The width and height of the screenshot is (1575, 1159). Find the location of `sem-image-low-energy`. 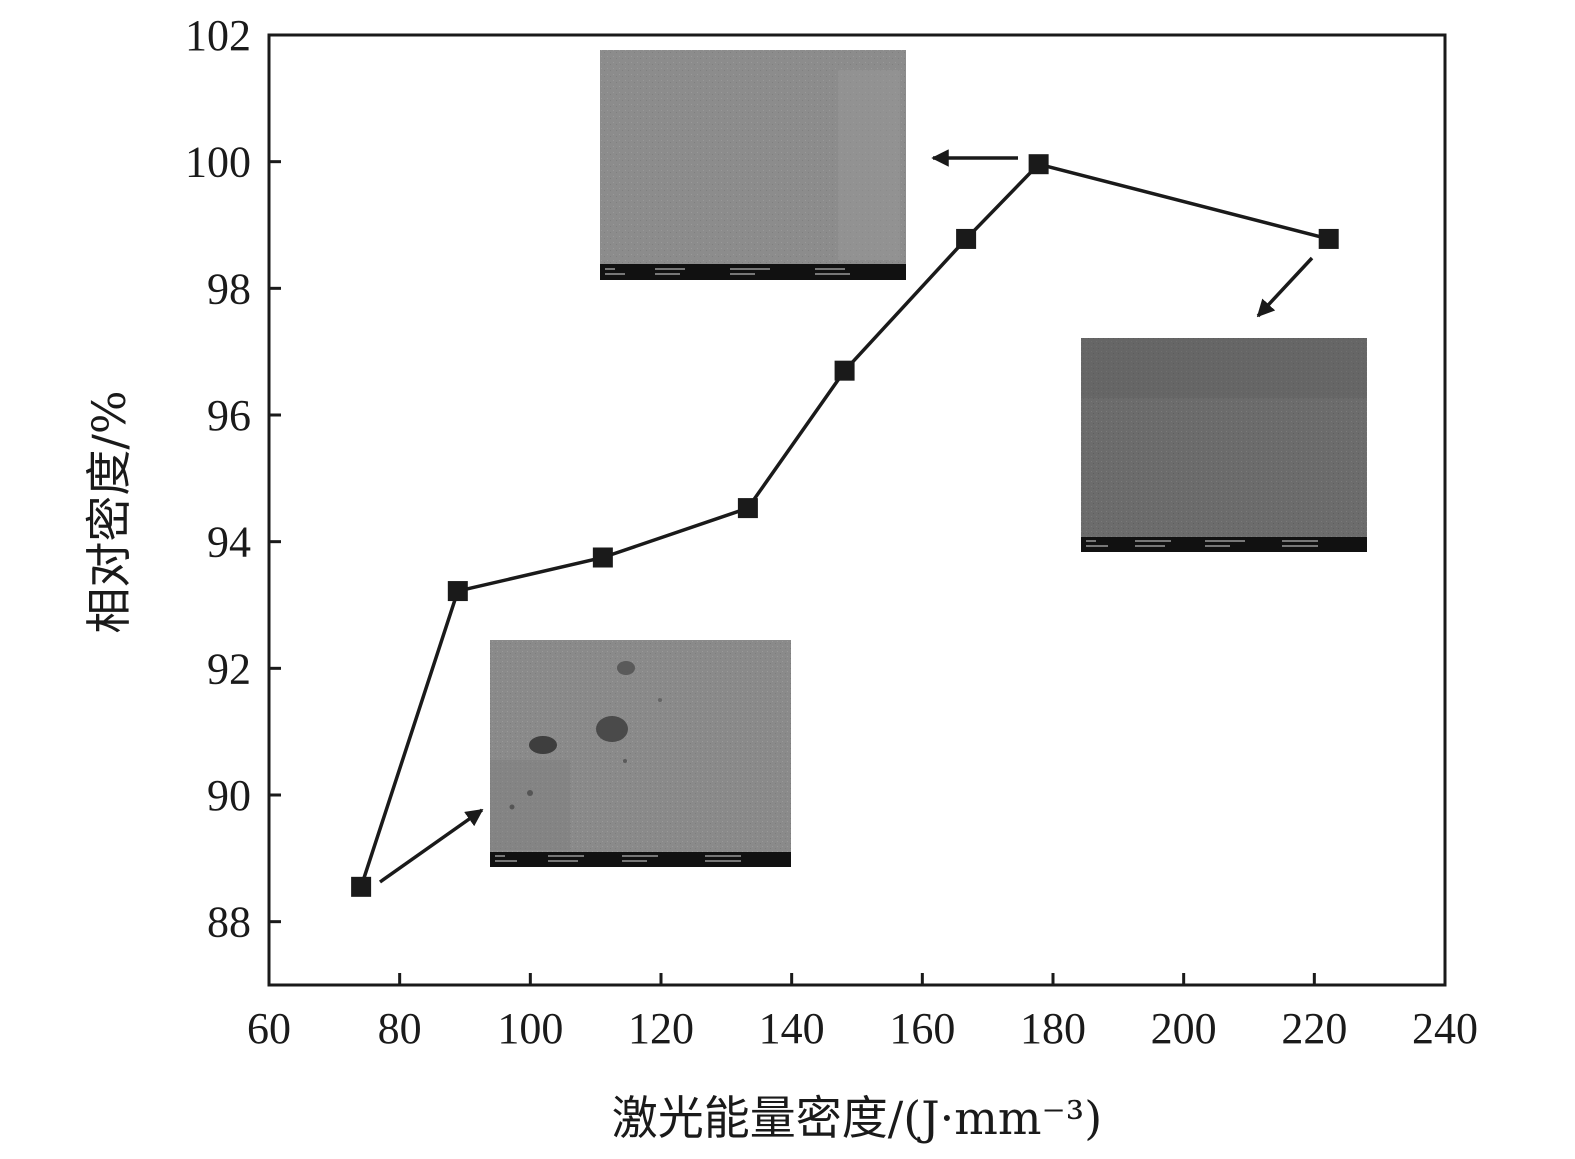

sem-image-low-energy is located at coordinates (640, 753).